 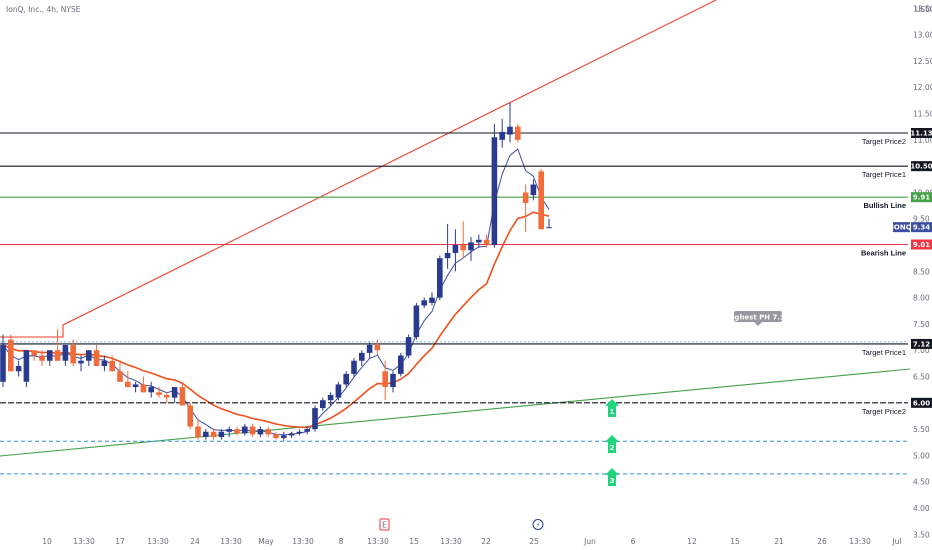 What do you see at coordinates (921, 219) in the screenshot?
I see `y-tick-label: 9.50` at bounding box center [921, 219].